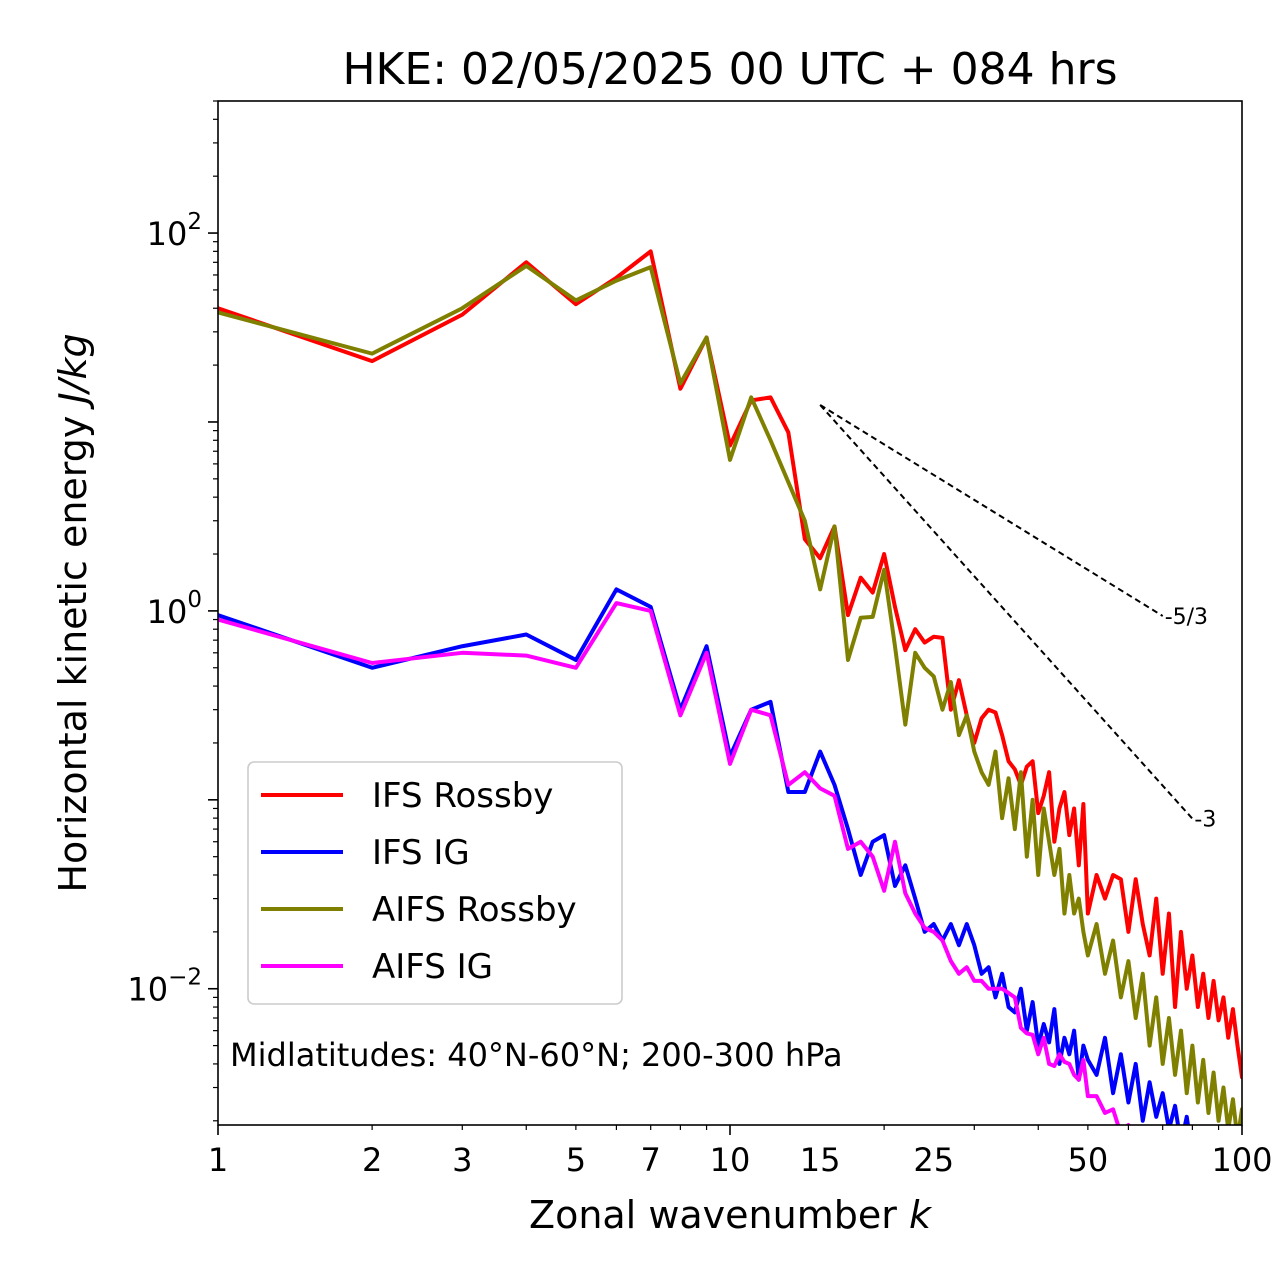  What do you see at coordinates (421, 853) in the screenshot?
I see `legend-label-ifs-ig: IFS IG` at bounding box center [421, 853].